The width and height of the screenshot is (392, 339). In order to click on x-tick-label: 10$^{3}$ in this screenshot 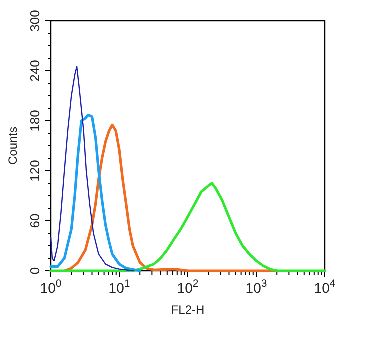, I will do `click(257, 287)`.